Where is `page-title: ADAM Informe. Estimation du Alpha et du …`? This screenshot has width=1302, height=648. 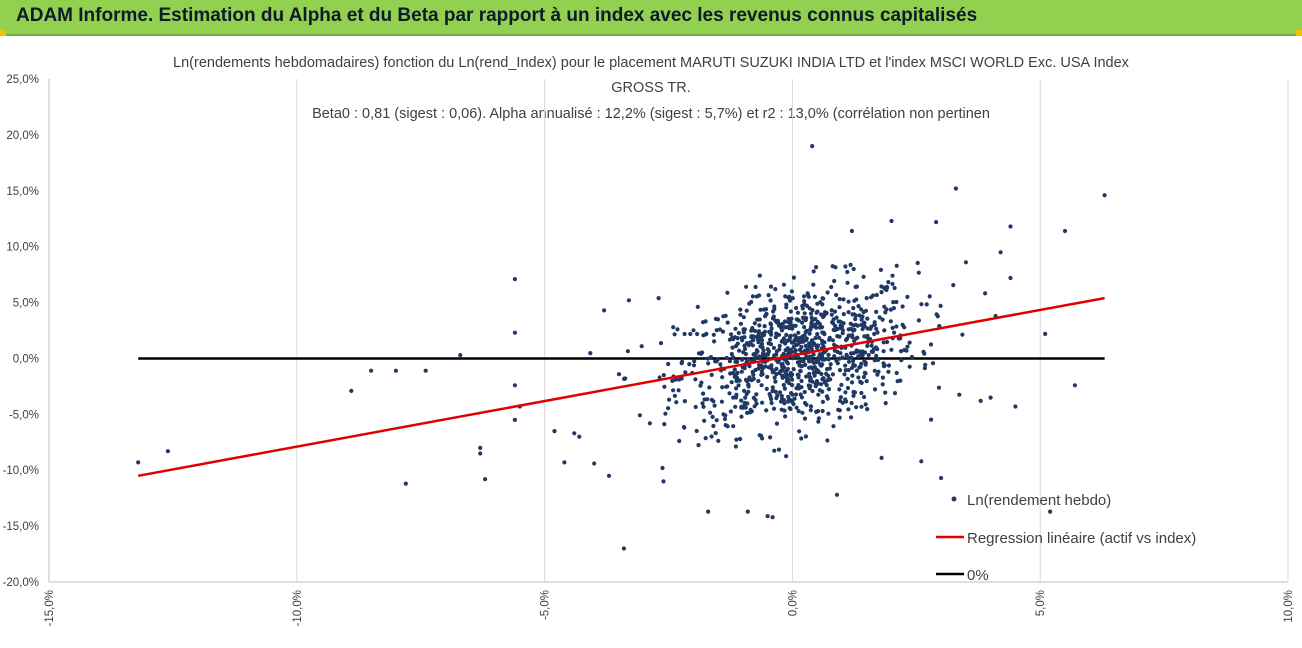 page-title: ADAM Informe. Estimation du Alpha et du … is located at coordinates (497, 15).